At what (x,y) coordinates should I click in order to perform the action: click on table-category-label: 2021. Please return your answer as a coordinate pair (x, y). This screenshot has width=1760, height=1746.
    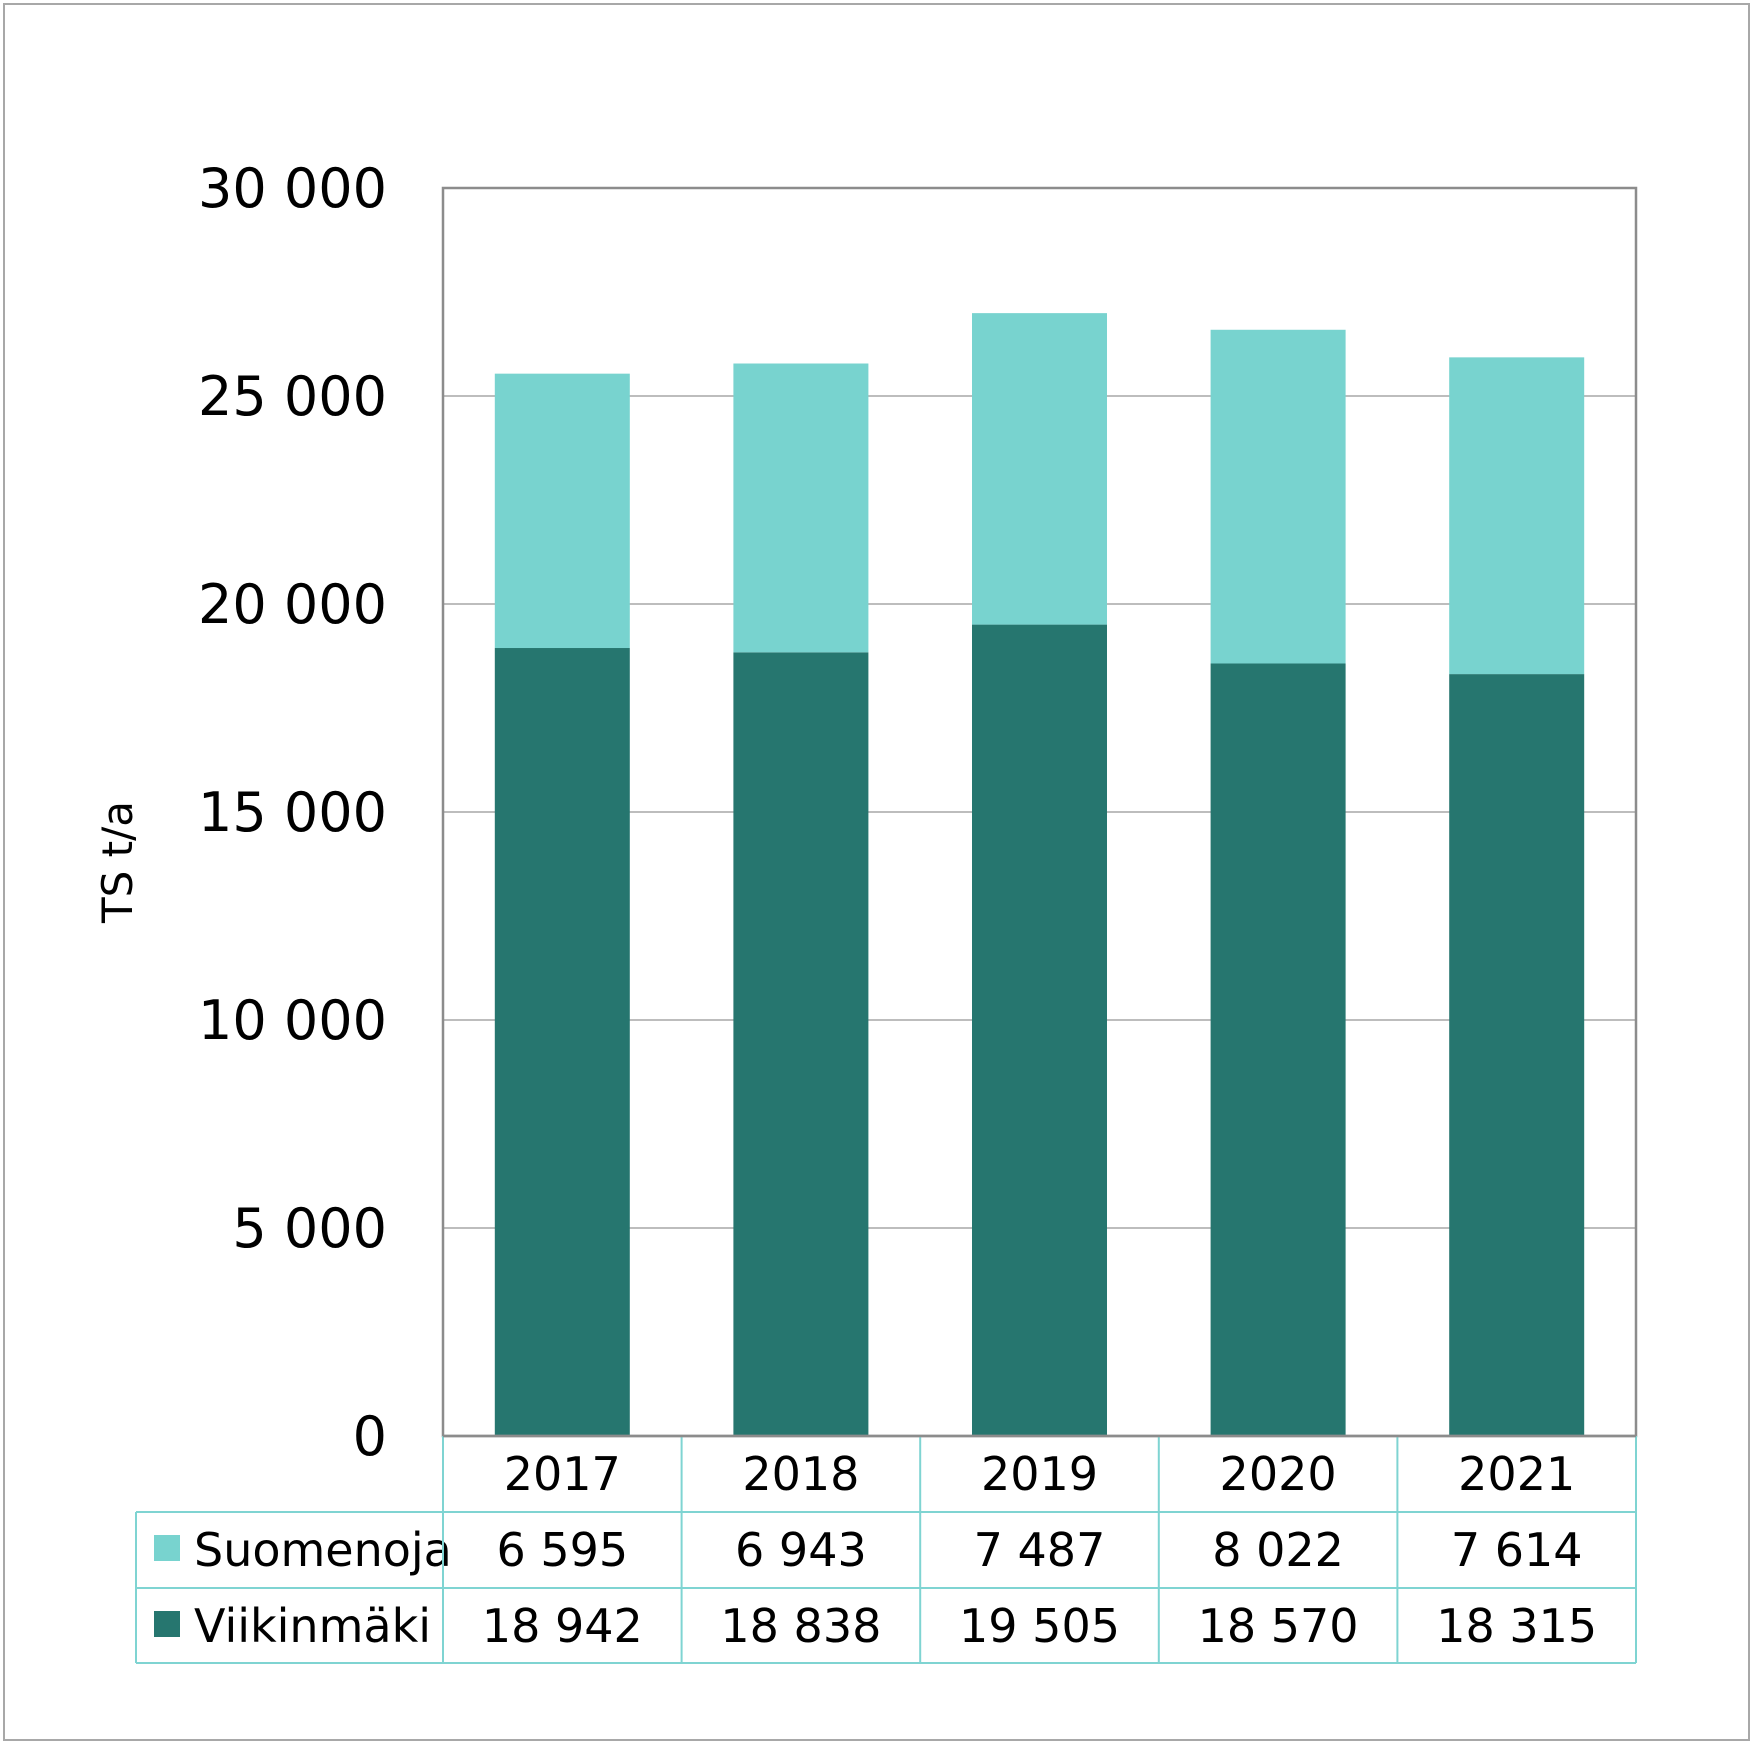
    Looking at the image, I should click on (1516, 1474).